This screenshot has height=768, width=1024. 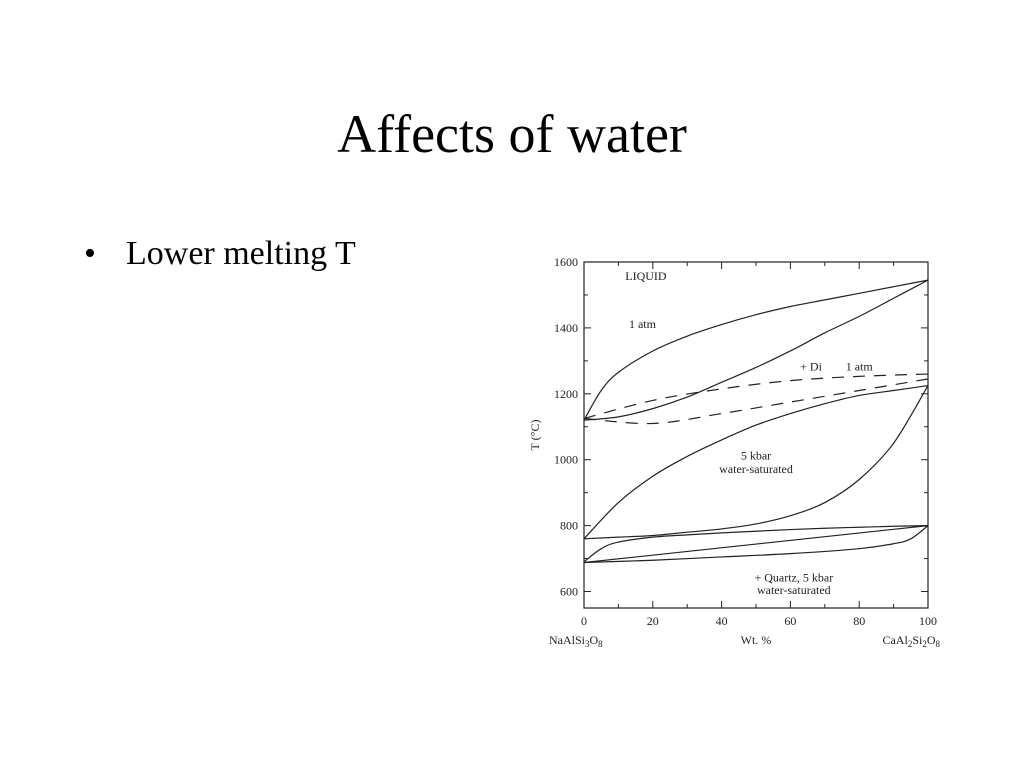 What do you see at coordinates (241, 253) in the screenshot?
I see `bullet-text: Lower melting T` at bounding box center [241, 253].